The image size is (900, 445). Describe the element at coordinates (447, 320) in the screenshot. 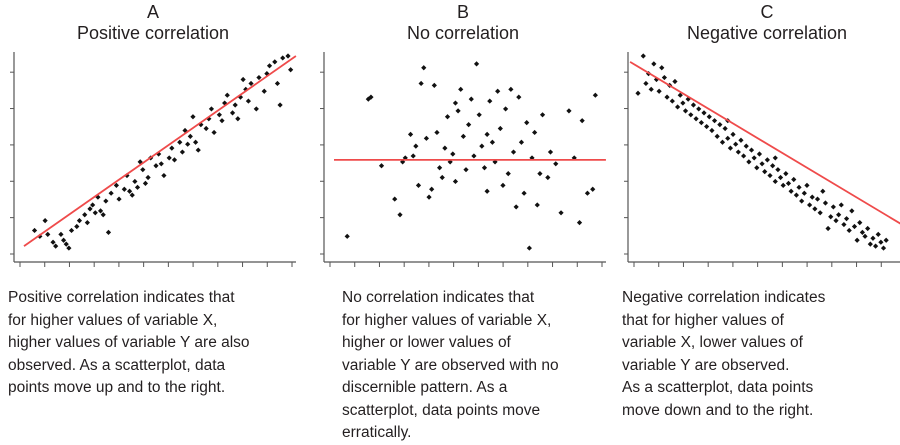

I see `description-line: for higher values of variable X,` at that location.